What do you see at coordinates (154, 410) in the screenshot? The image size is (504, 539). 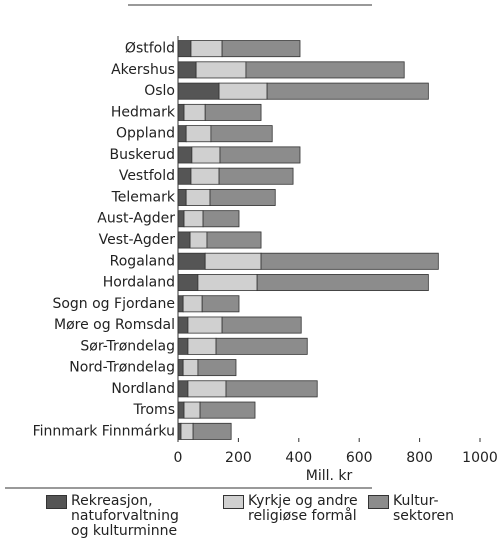 I see `y-tick-label: Troms` at bounding box center [154, 410].